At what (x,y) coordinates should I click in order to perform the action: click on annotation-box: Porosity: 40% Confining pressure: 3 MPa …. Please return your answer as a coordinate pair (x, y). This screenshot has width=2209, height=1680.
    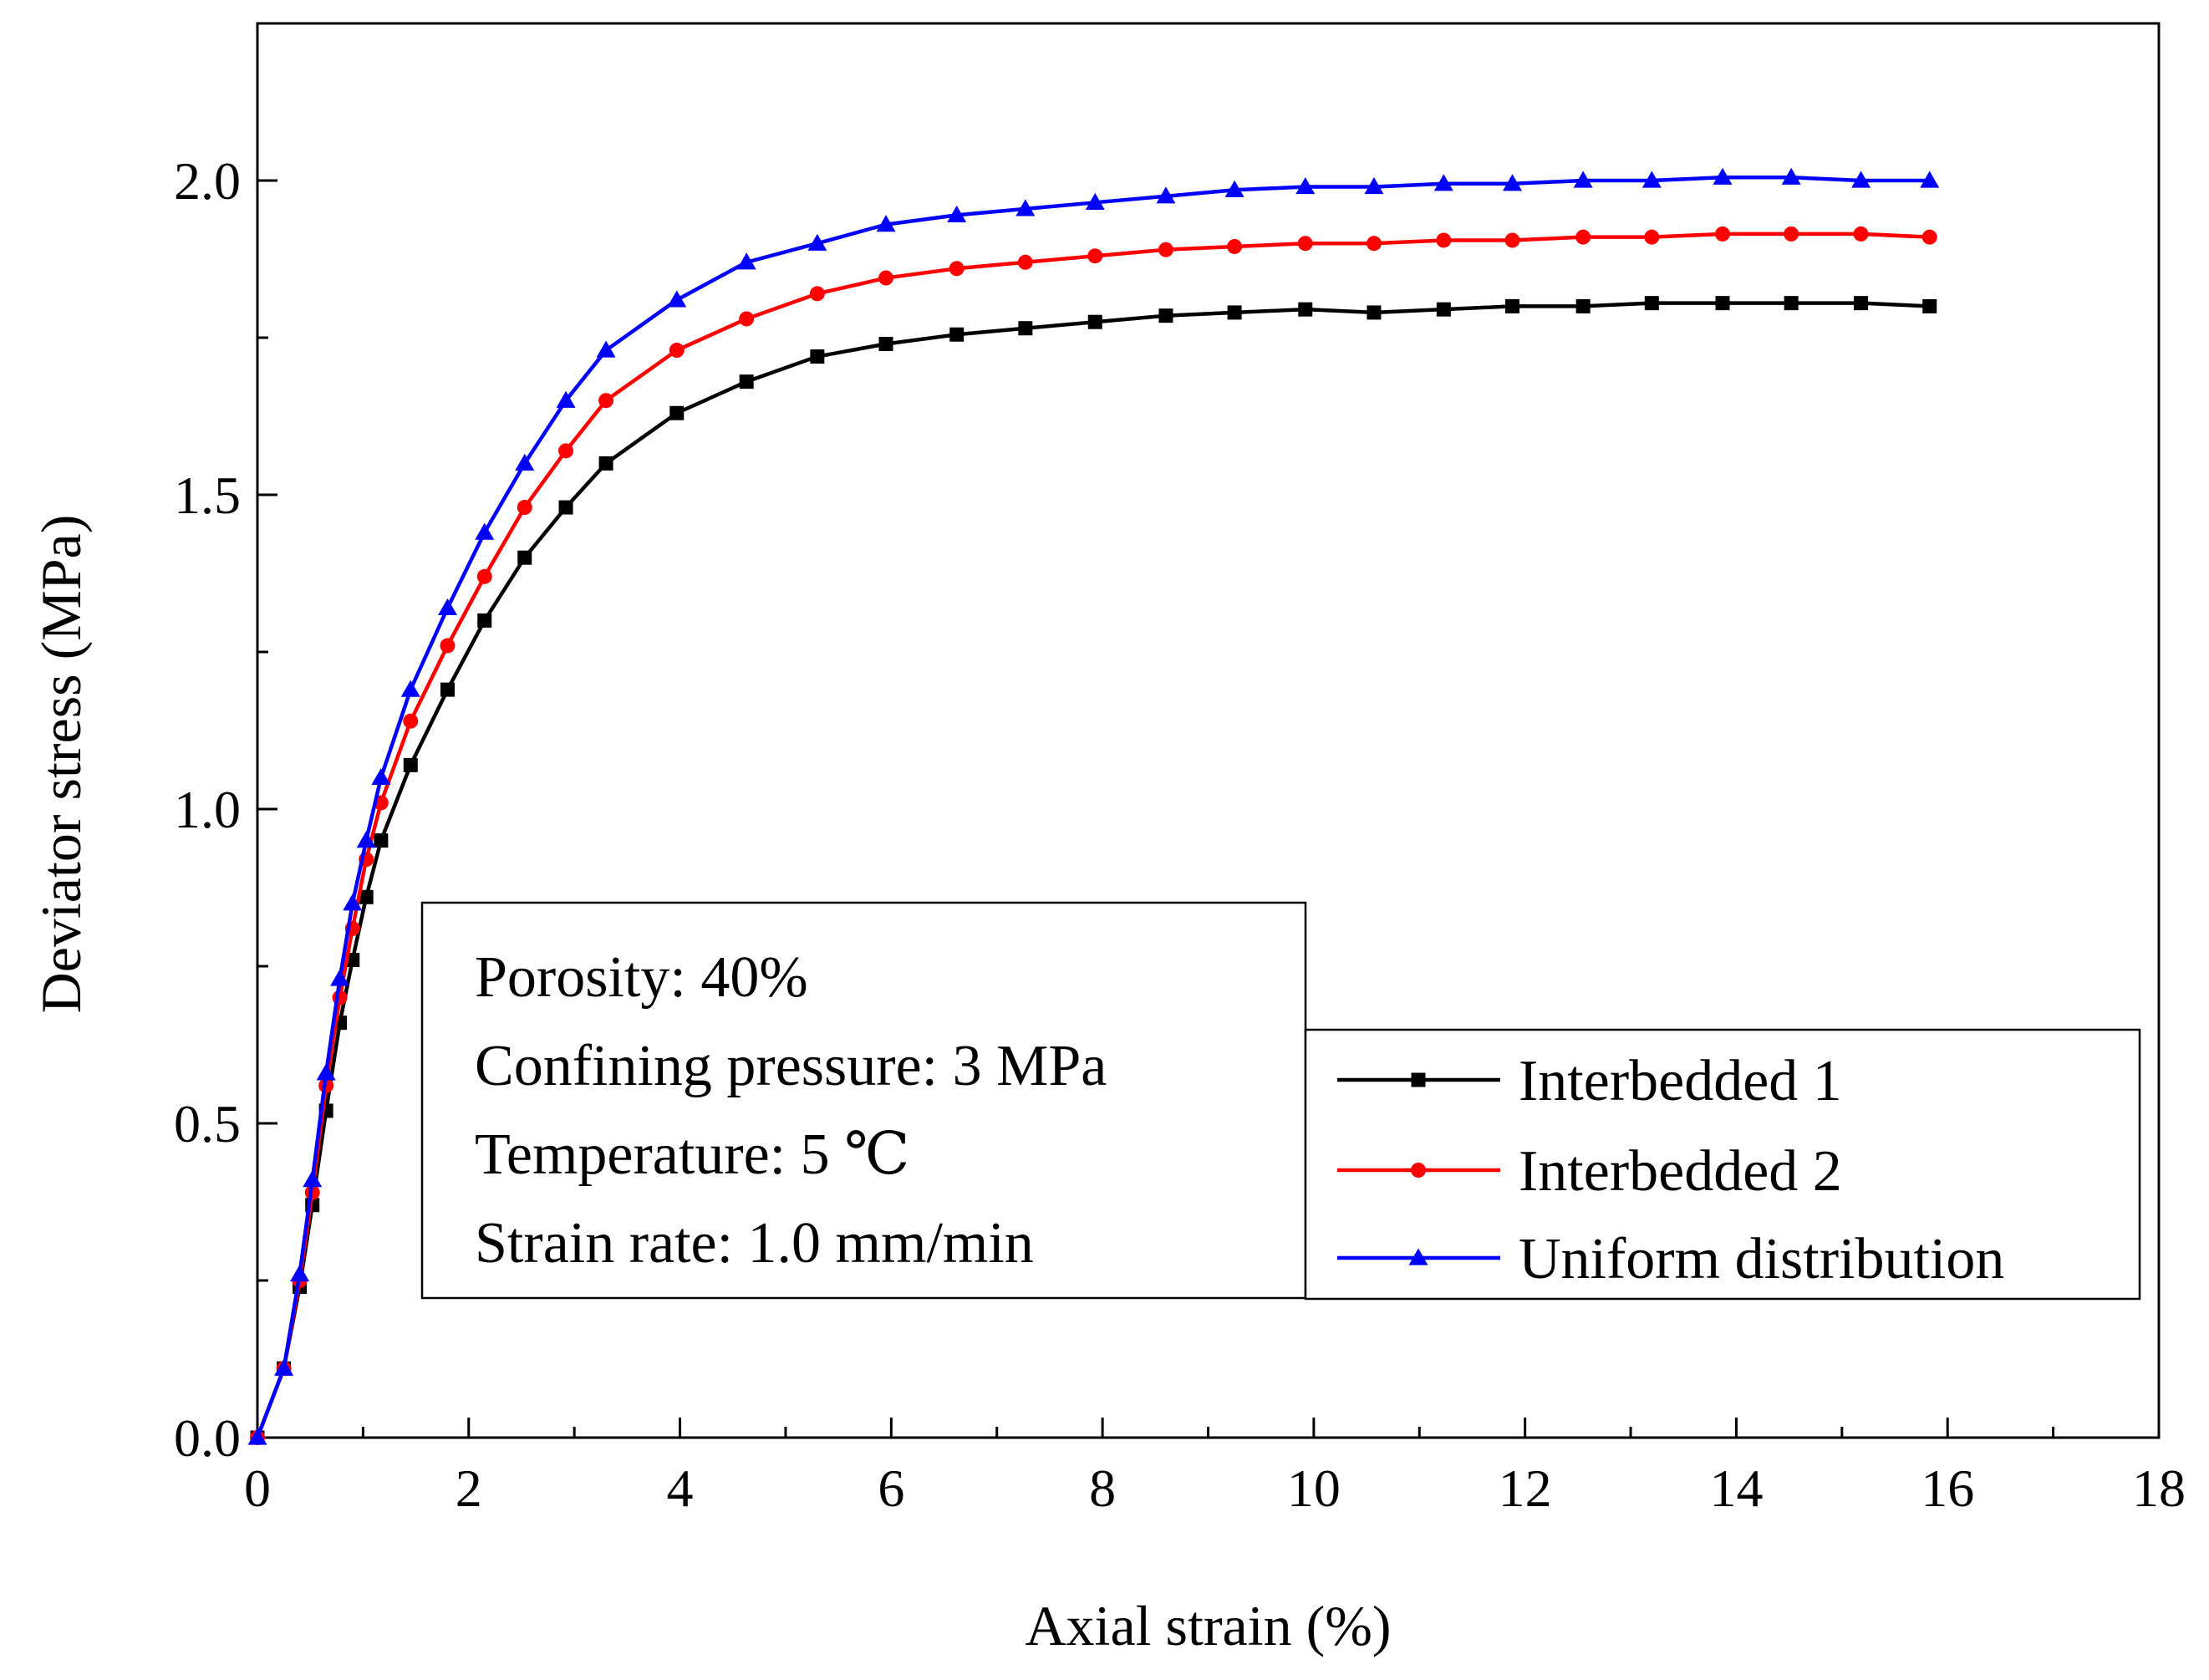
    Looking at the image, I should click on (863, 1100).